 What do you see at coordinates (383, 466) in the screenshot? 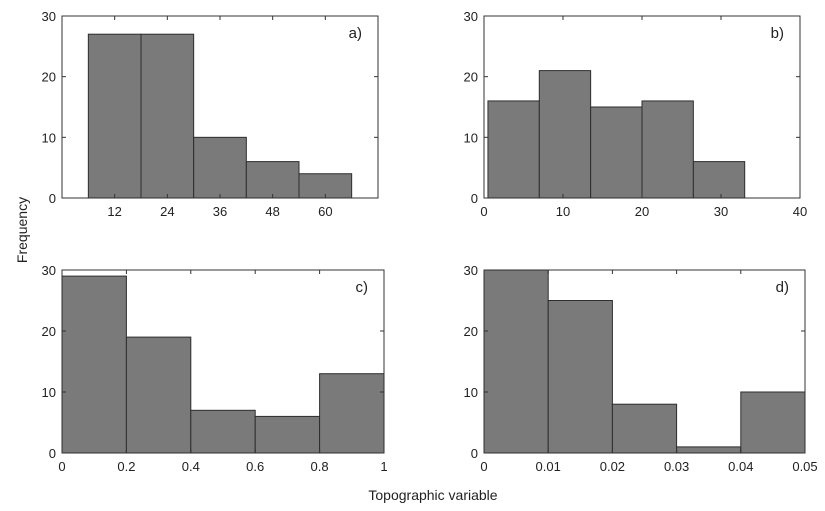
I see `x-tick-label: 1` at bounding box center [383, 466].